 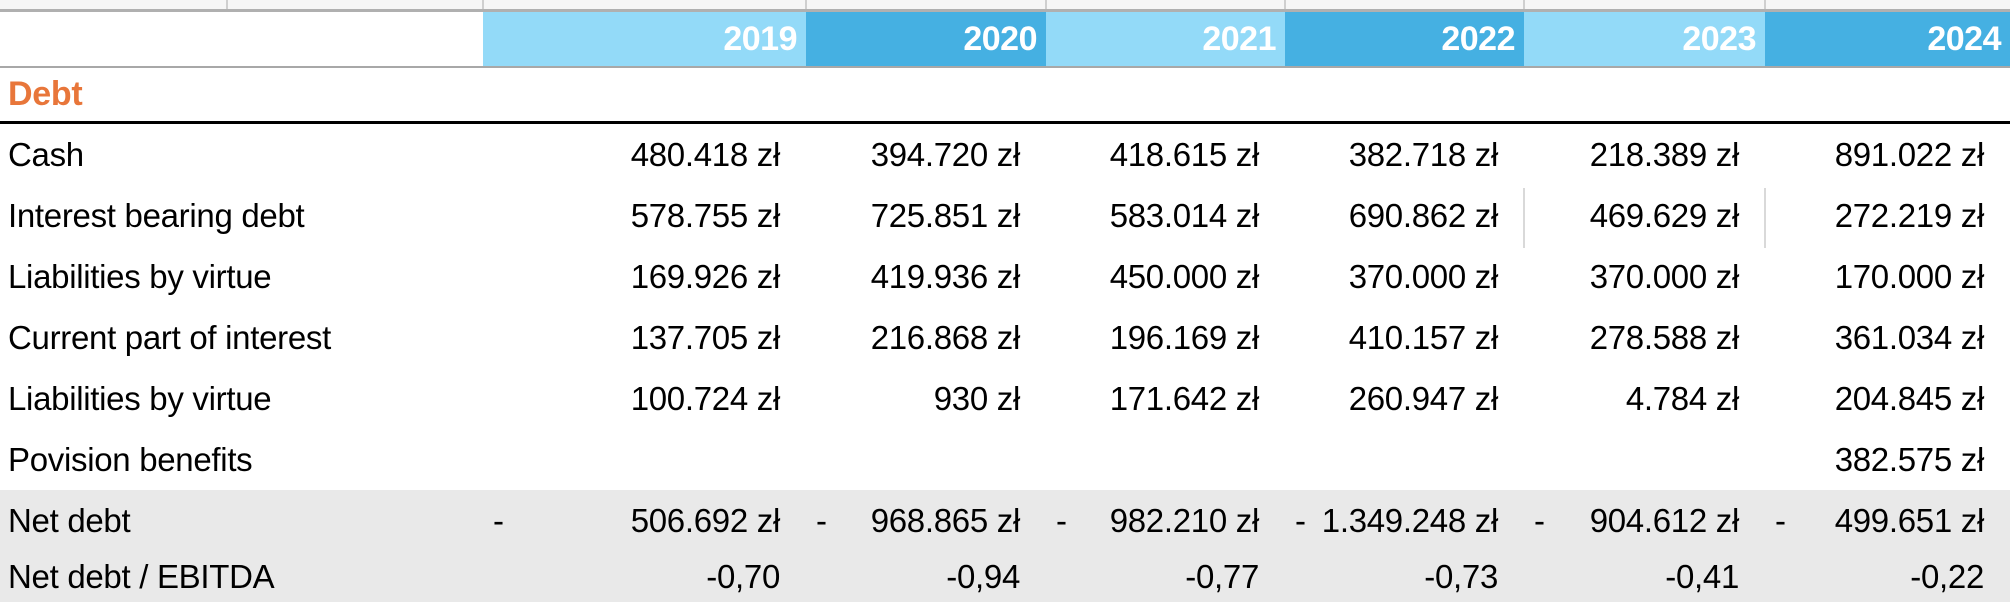 I want to click on cell-value: - 982.210 zł, so click(x=1165, y=520).